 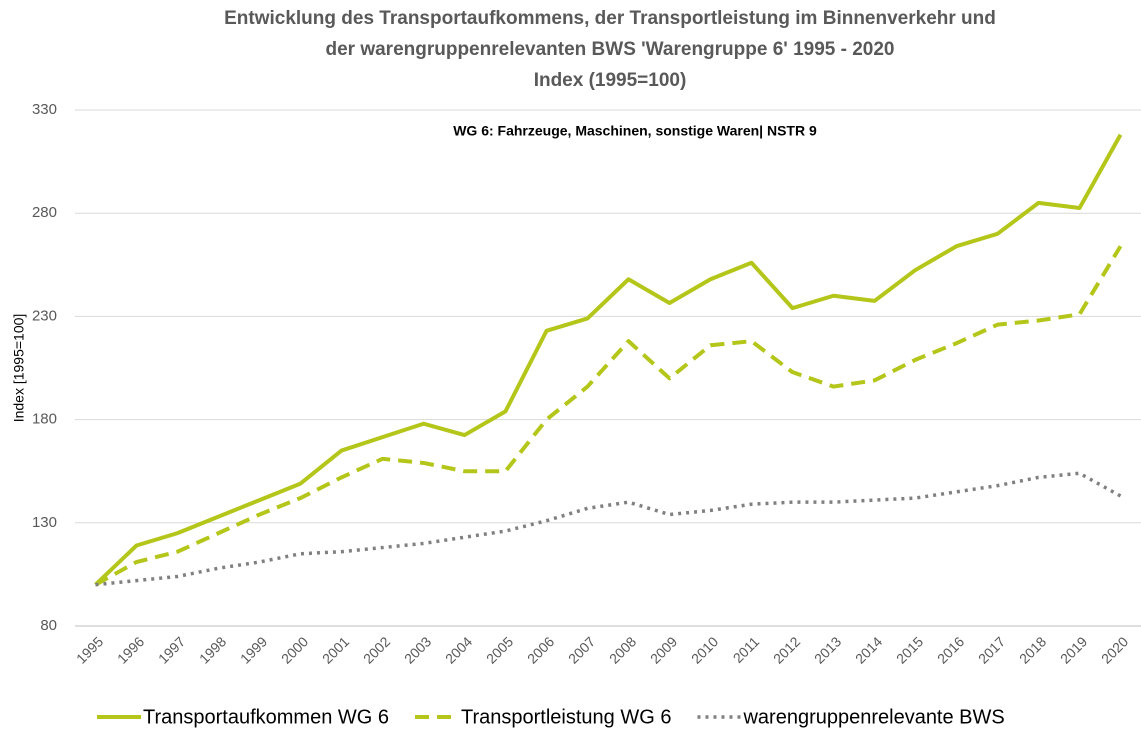 I want to click on legend-label: Transportaufkommen WG 6, so click(x=266, y=717).